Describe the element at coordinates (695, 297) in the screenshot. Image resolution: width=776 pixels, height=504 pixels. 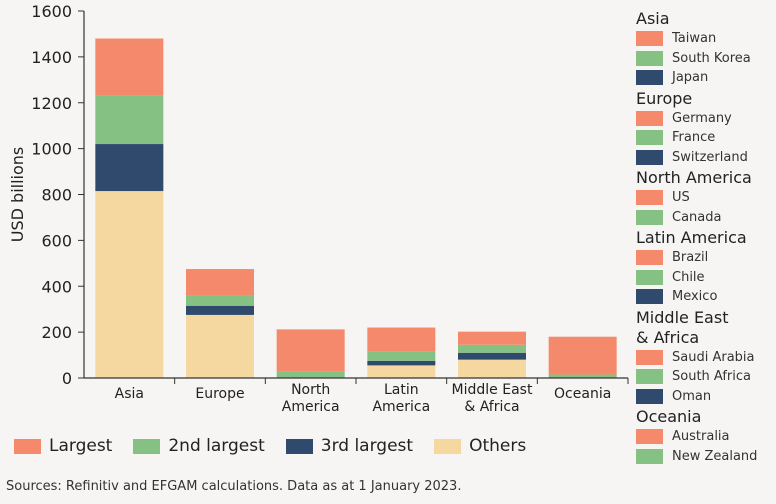
I see `legend-item-label: Mexico` at that location.